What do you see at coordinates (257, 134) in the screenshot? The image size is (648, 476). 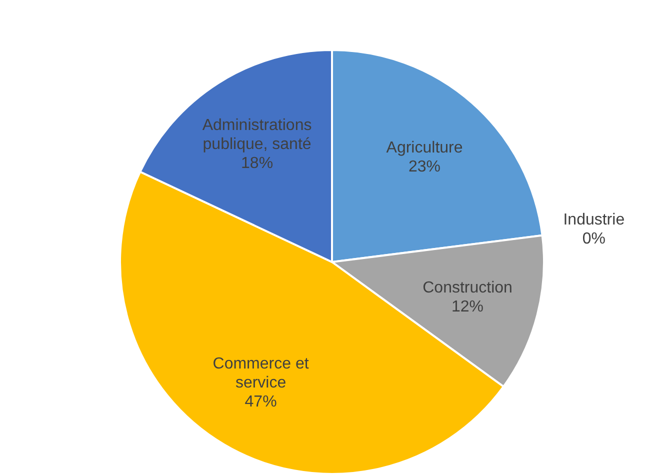 I see `slice-label: Administrations publique, santé` at bounding box center [257, 134].